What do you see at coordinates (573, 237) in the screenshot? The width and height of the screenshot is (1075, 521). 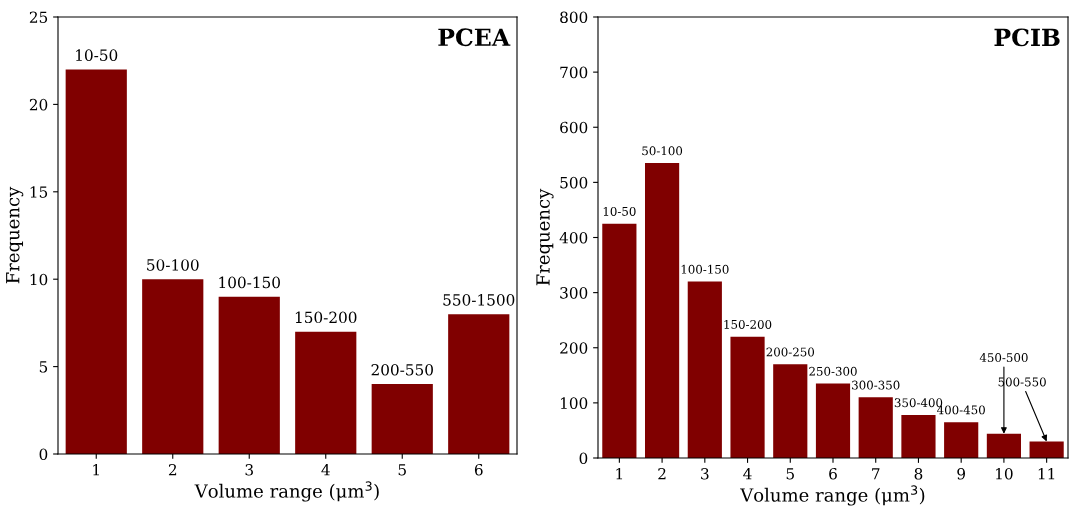 I see `y-tick-label: 400` at bounding box center [573, 237].